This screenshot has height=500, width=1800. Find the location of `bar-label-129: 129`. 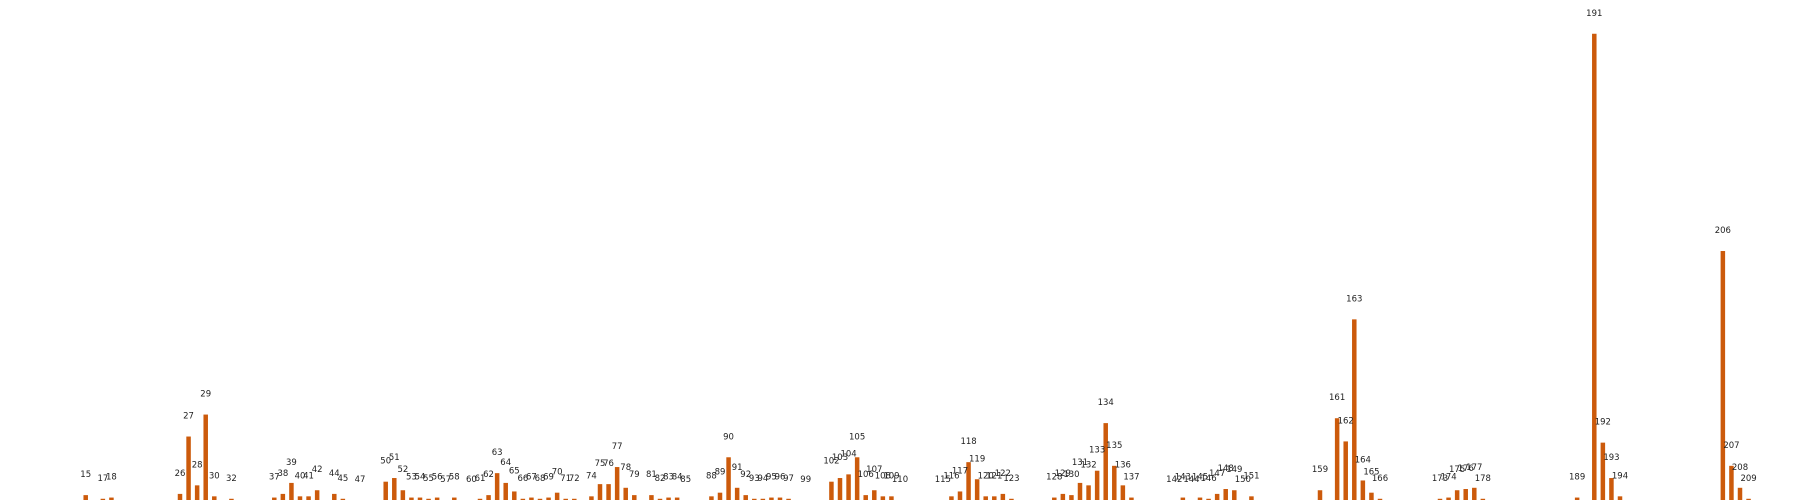

bar-label-129: 129 is located at coordinates (1063, 474).